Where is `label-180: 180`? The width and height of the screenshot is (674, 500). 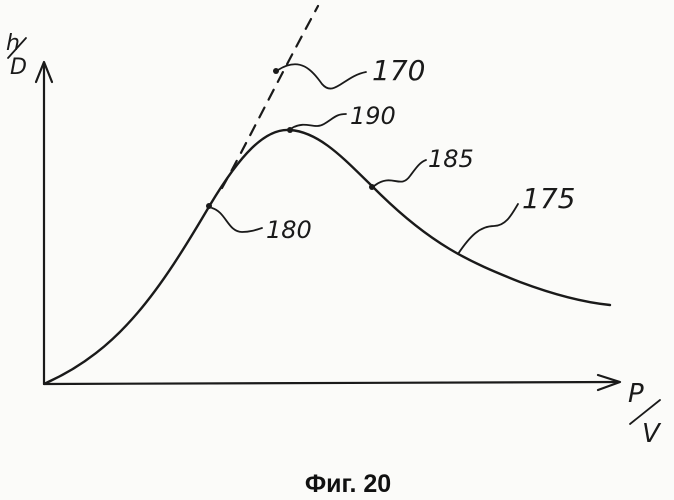
label-180: 180 is located at coordinates (289, 230).